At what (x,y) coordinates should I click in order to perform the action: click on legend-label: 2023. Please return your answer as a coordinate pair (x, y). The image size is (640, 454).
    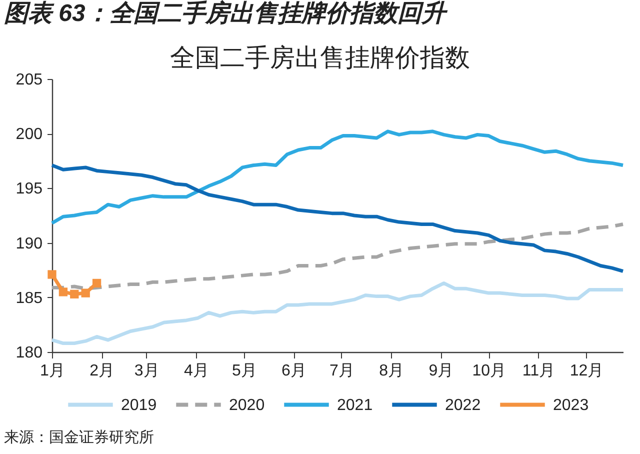
    Looking at the image, I should click on (571, 405).